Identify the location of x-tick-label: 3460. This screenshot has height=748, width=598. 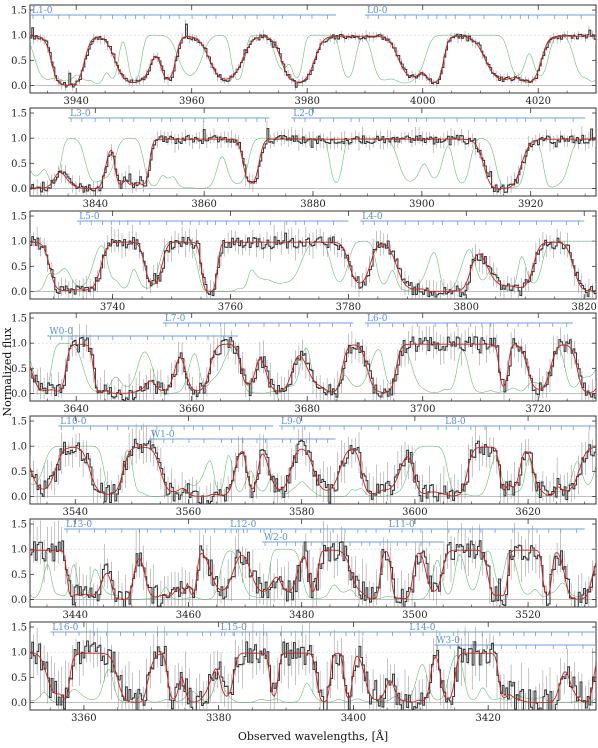
(188, 615).